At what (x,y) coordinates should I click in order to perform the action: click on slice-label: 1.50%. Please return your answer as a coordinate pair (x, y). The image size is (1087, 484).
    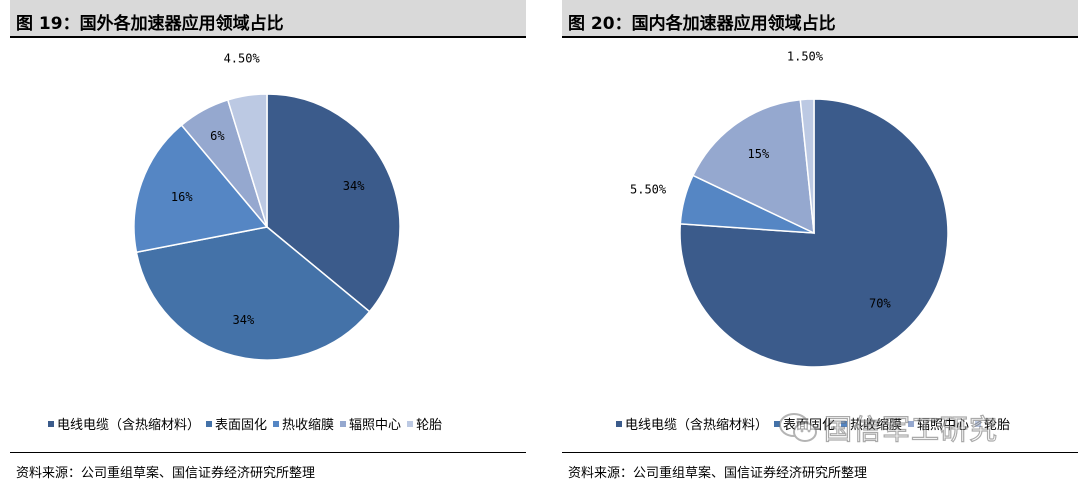
    Looking at the image, I should click on (805, 56).